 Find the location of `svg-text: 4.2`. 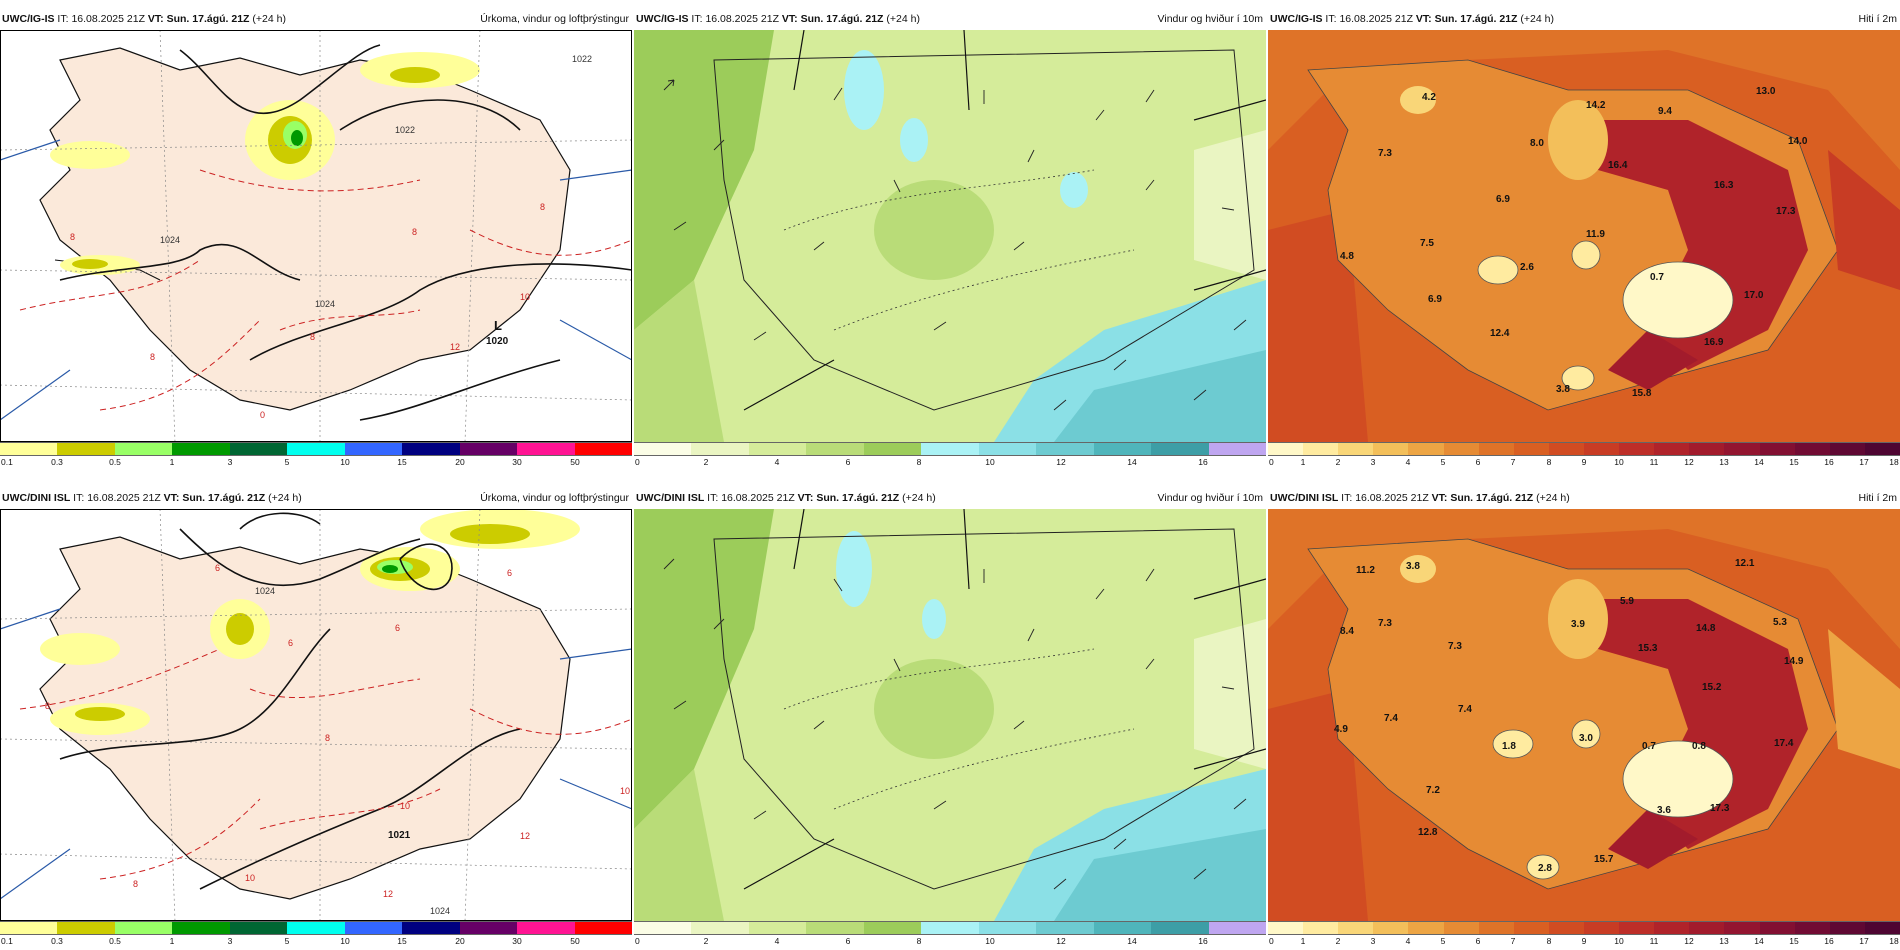

svg-text: 4.2 is located at coordinates (1429, 97).